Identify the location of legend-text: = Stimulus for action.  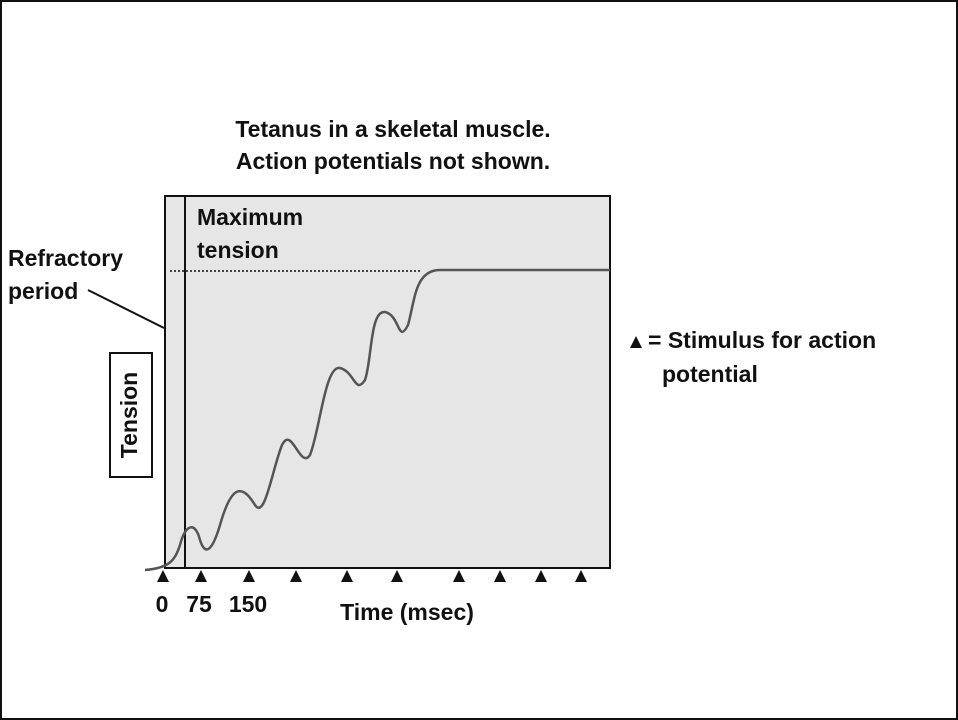
(762, 340).